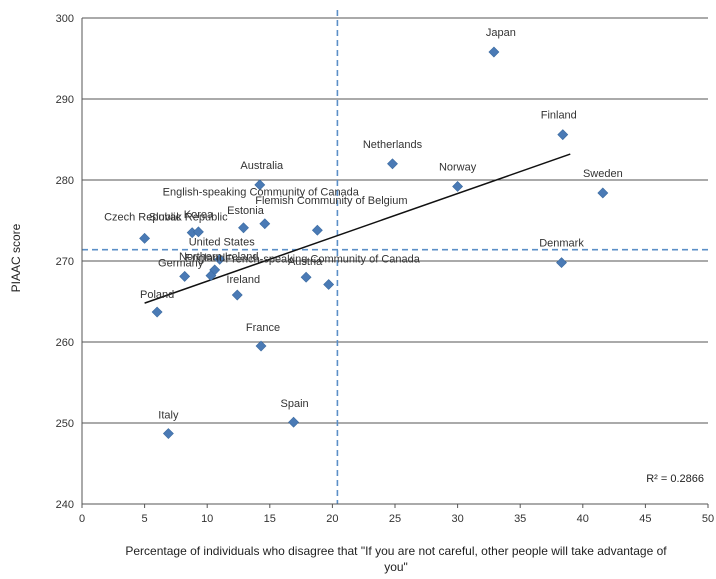  Describe the element at coordinates (305, 262) in the screenshot. I see `point-label: Austria` at that location.